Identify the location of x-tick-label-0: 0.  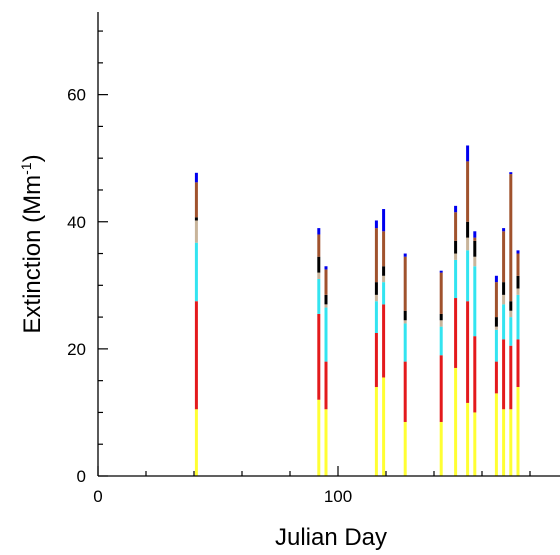
(97, 496).